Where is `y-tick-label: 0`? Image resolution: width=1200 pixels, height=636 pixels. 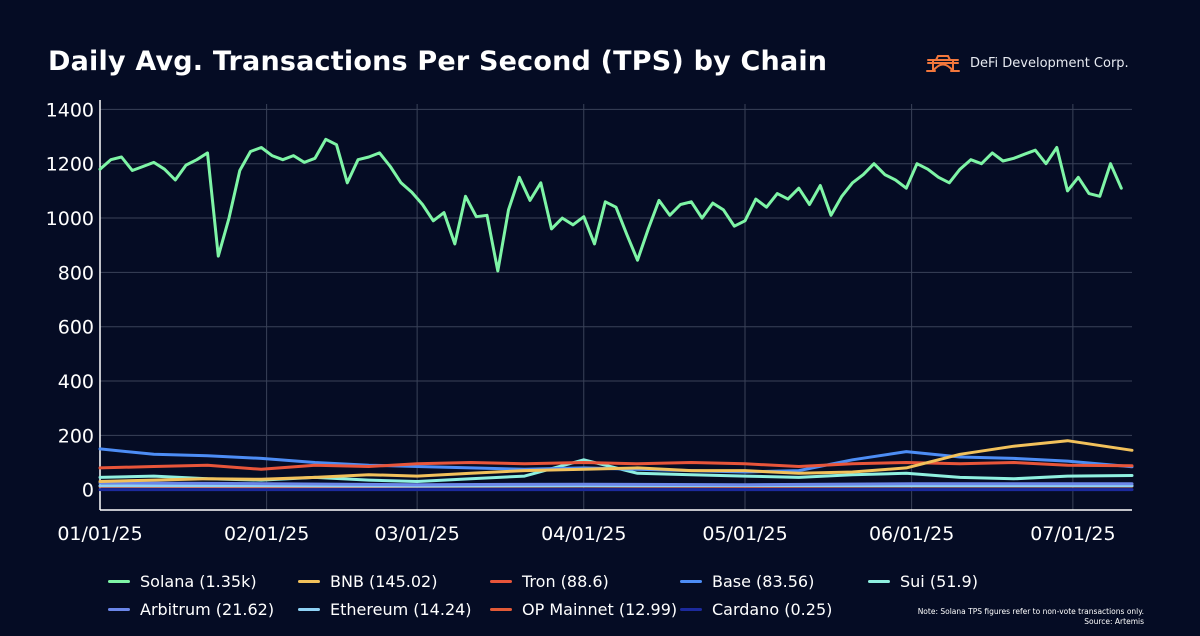
y-tick-label: 0 is located at coordinates (88, 491).